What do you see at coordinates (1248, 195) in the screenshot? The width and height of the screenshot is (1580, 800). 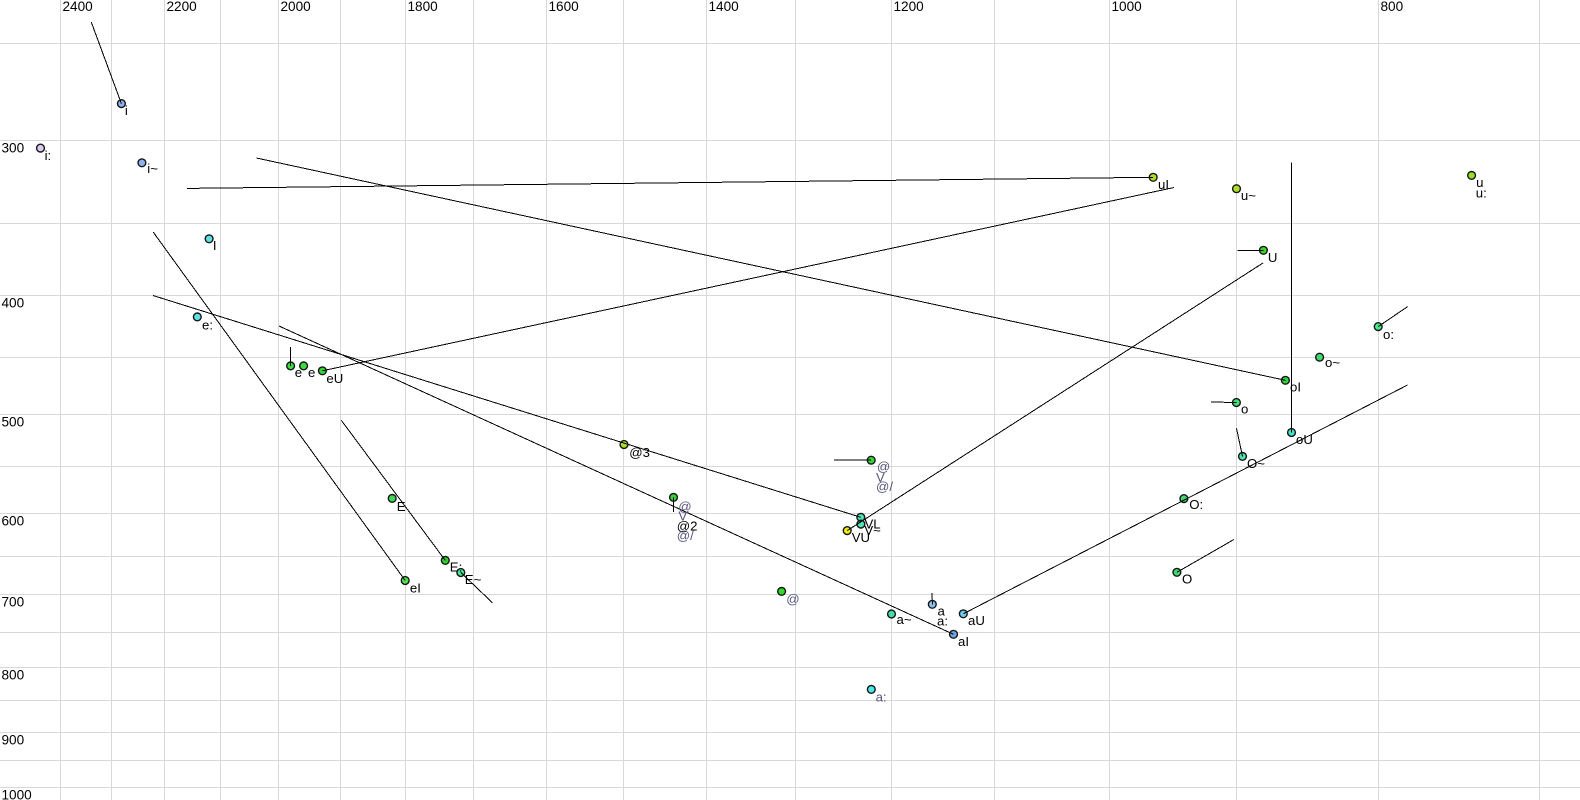 I see `svg-text: u~` at bounding box center [1248, 195].